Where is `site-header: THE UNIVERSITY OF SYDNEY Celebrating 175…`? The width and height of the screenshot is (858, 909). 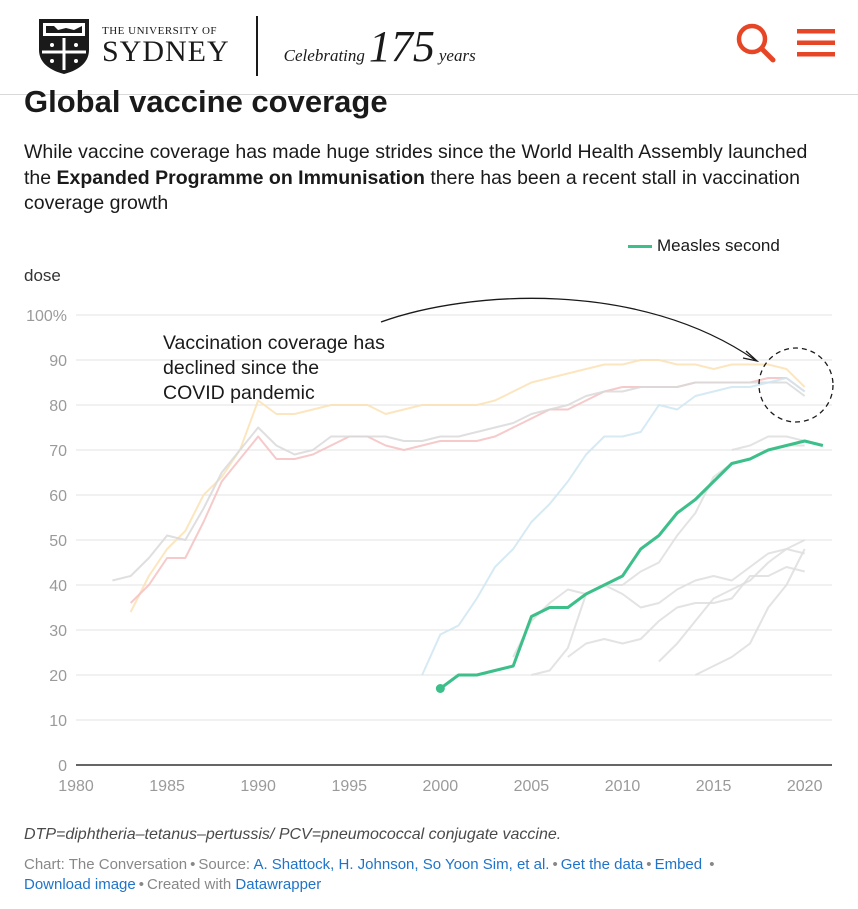
site-header: THE UNIVERSITY OF SYDNEY Celebrating 175… is located at coordinates (429, 47).